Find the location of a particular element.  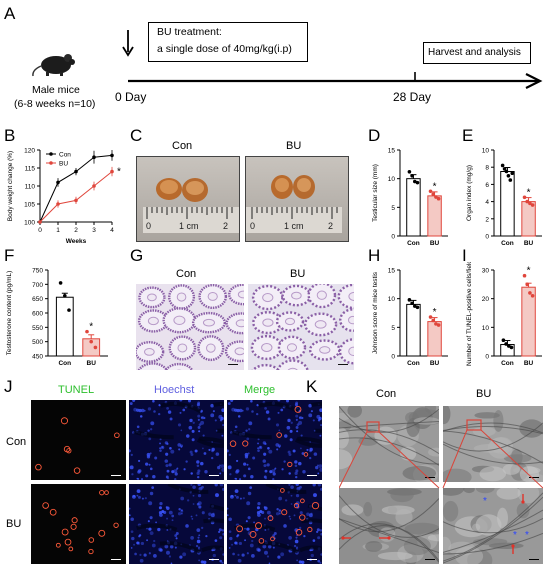

histology-bu is located at coordinates (301, 327).